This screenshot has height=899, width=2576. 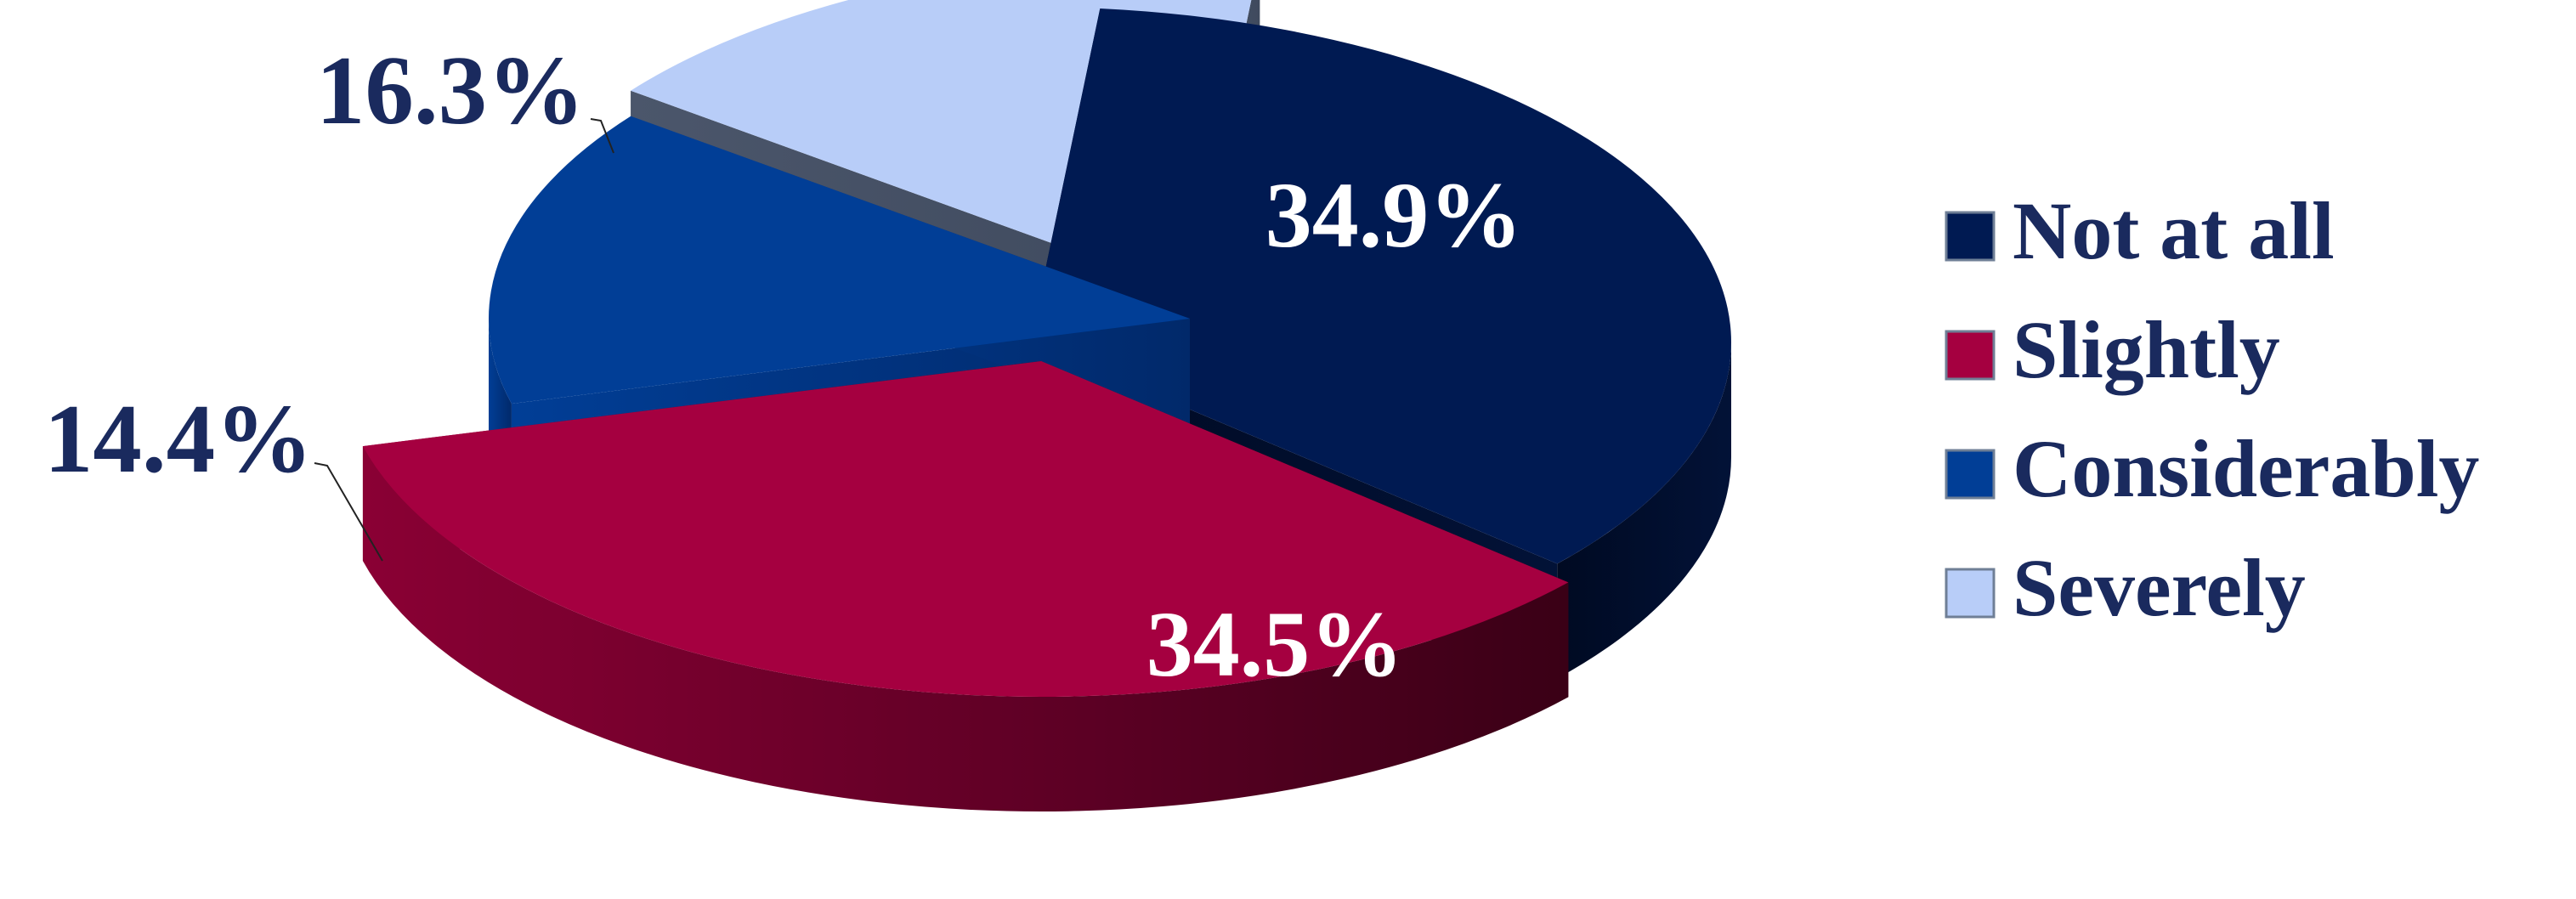 I want to click on legend-swatch-slightly, so click(x=1970, y=355).